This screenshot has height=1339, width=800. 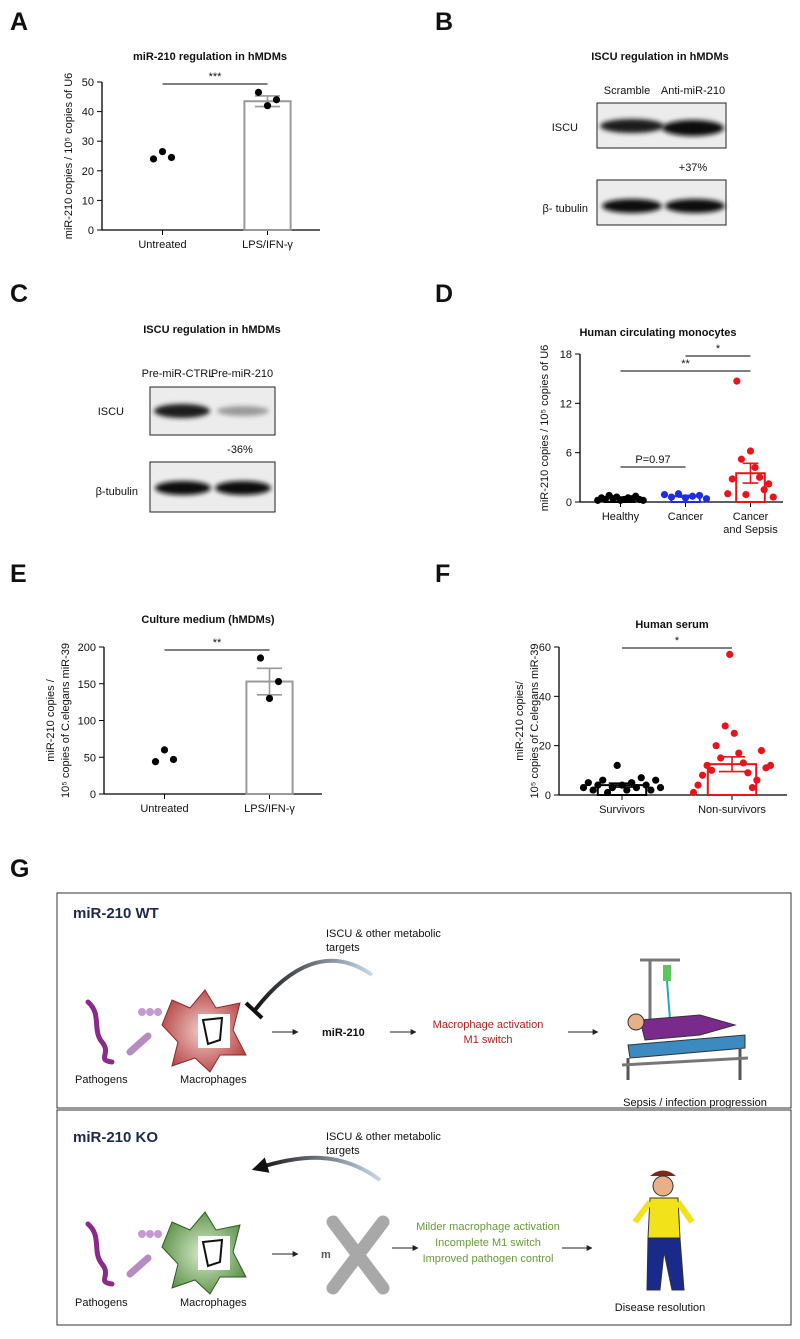 What do you see at coordinates (343, 948) in the screenshot?
I see `targets-text: targets` at bounding box center [343, 948].